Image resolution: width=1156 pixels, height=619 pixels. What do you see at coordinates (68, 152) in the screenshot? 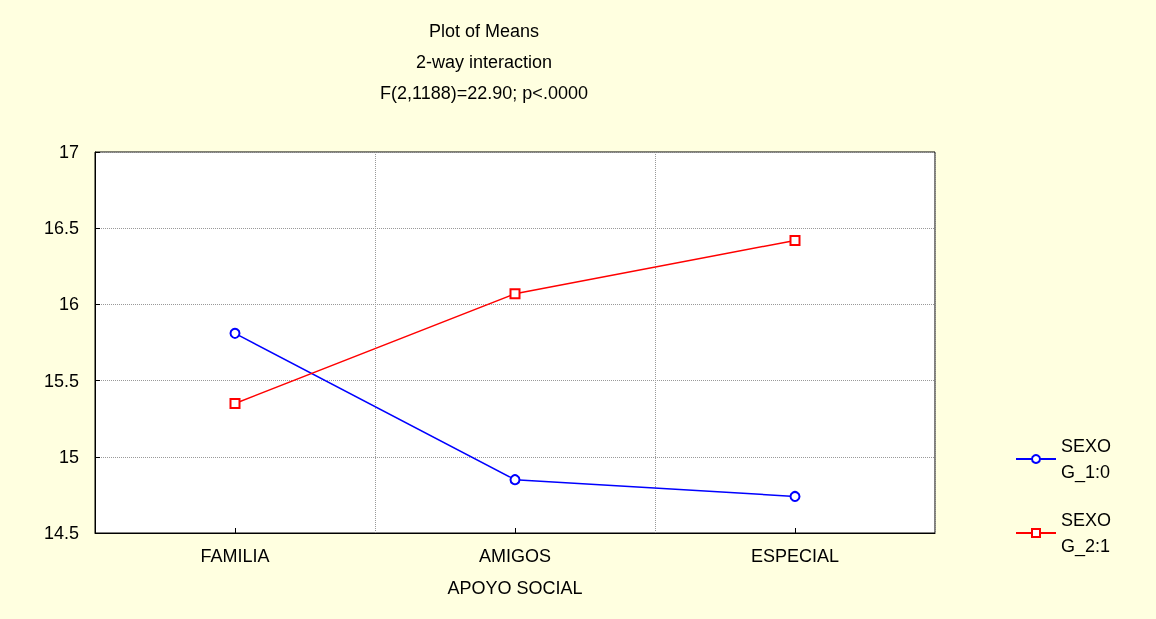
I see `y-tick-label: 17` at bounding box center [68, 152].